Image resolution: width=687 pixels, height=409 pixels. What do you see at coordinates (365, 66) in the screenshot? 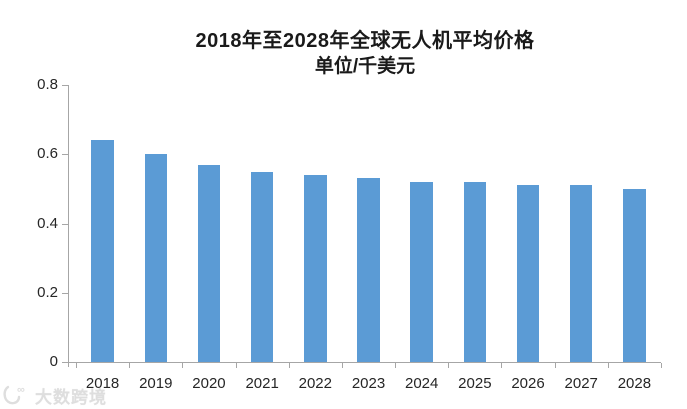
I see `chart-subtitle: 单位/千美元` at bounding box center [365, 66].